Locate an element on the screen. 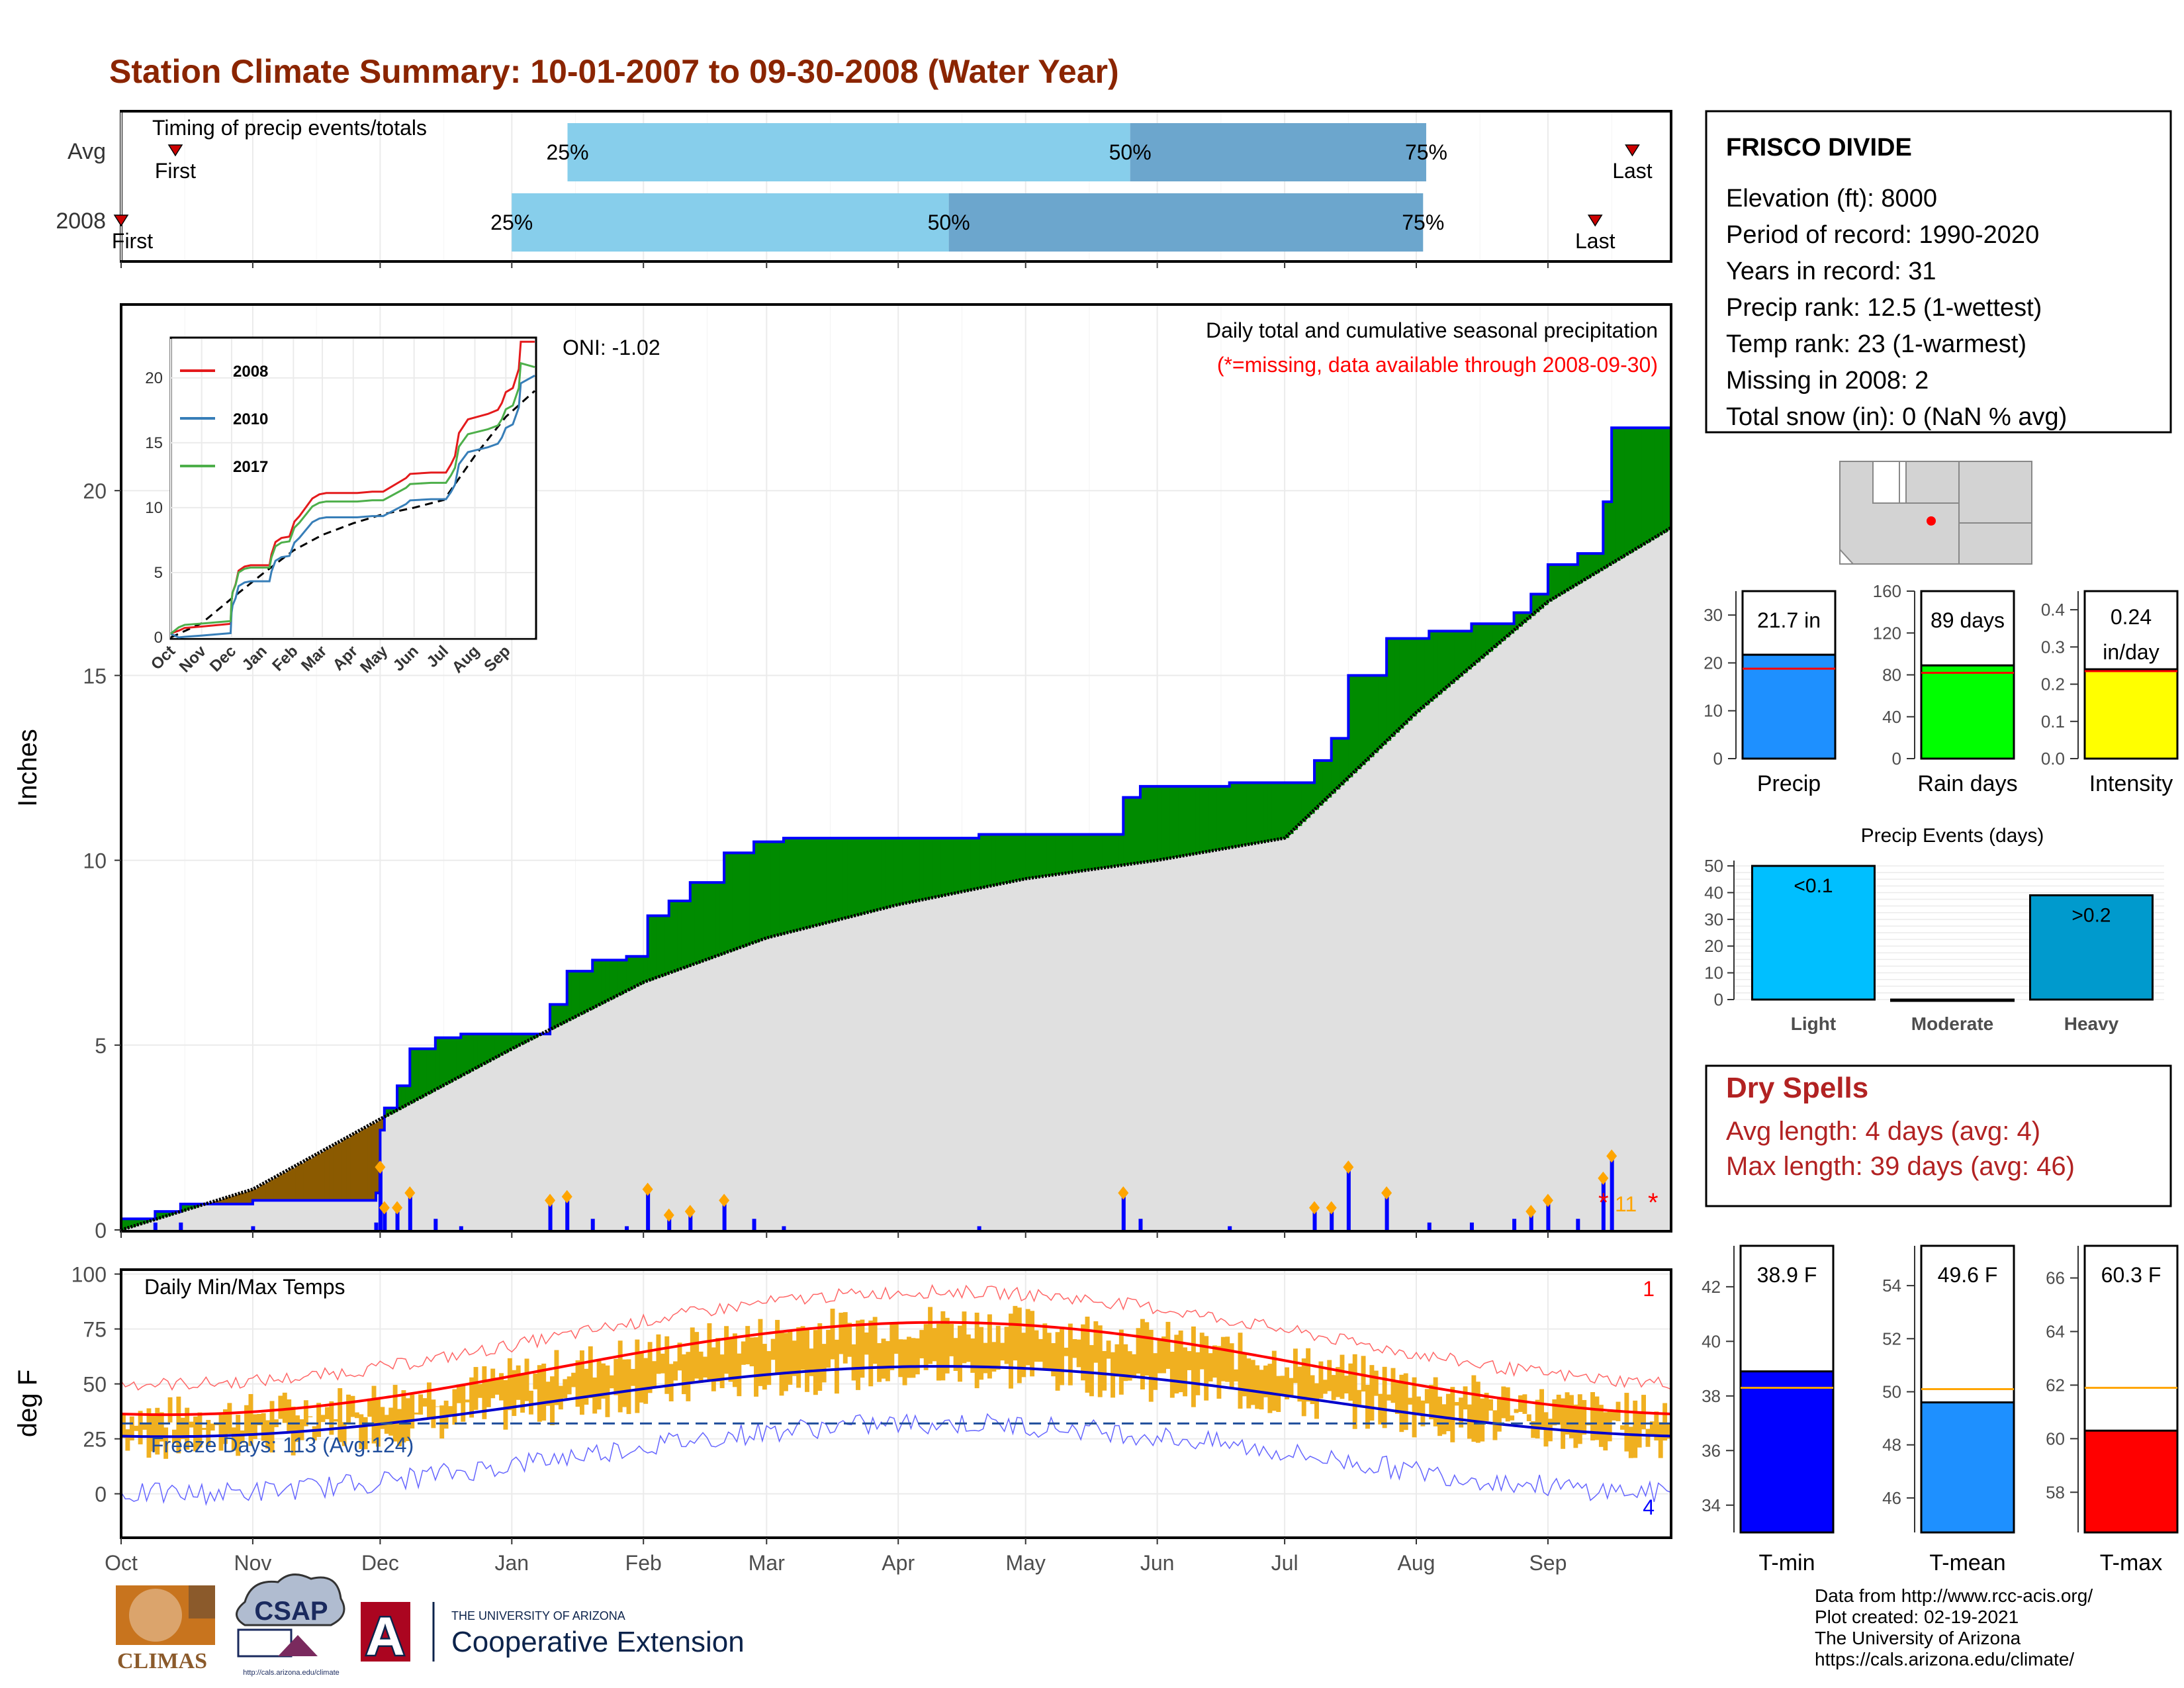 The width and height of the screenshot is (2184, 1688). month-label: Dec is located at coordinates (380, 1563).